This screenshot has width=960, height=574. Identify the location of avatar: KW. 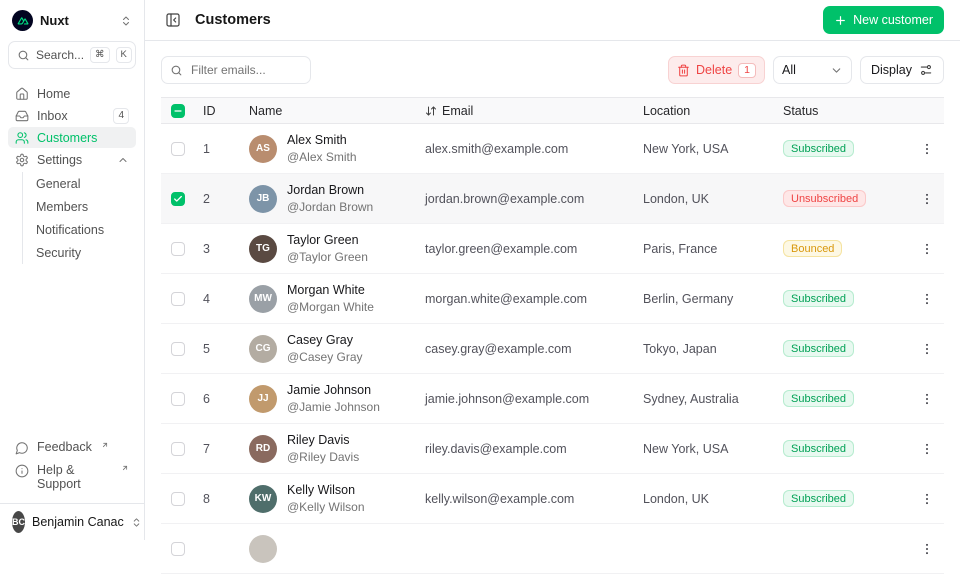
(263, 498).